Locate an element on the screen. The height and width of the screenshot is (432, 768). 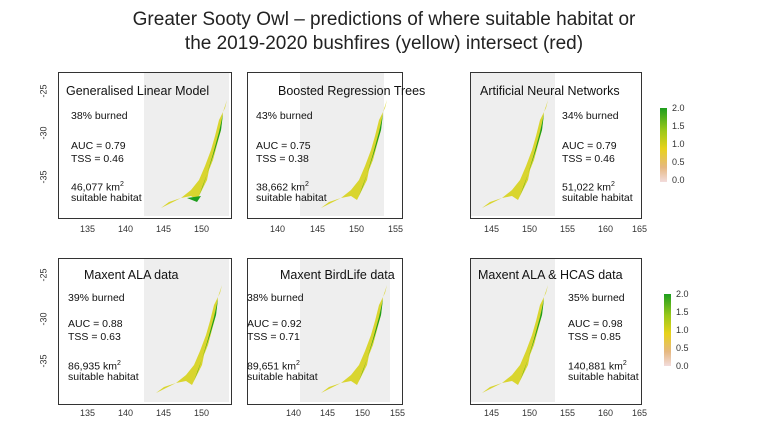
panel-title: Maxent ALA data is located at coordinates (131, 275).